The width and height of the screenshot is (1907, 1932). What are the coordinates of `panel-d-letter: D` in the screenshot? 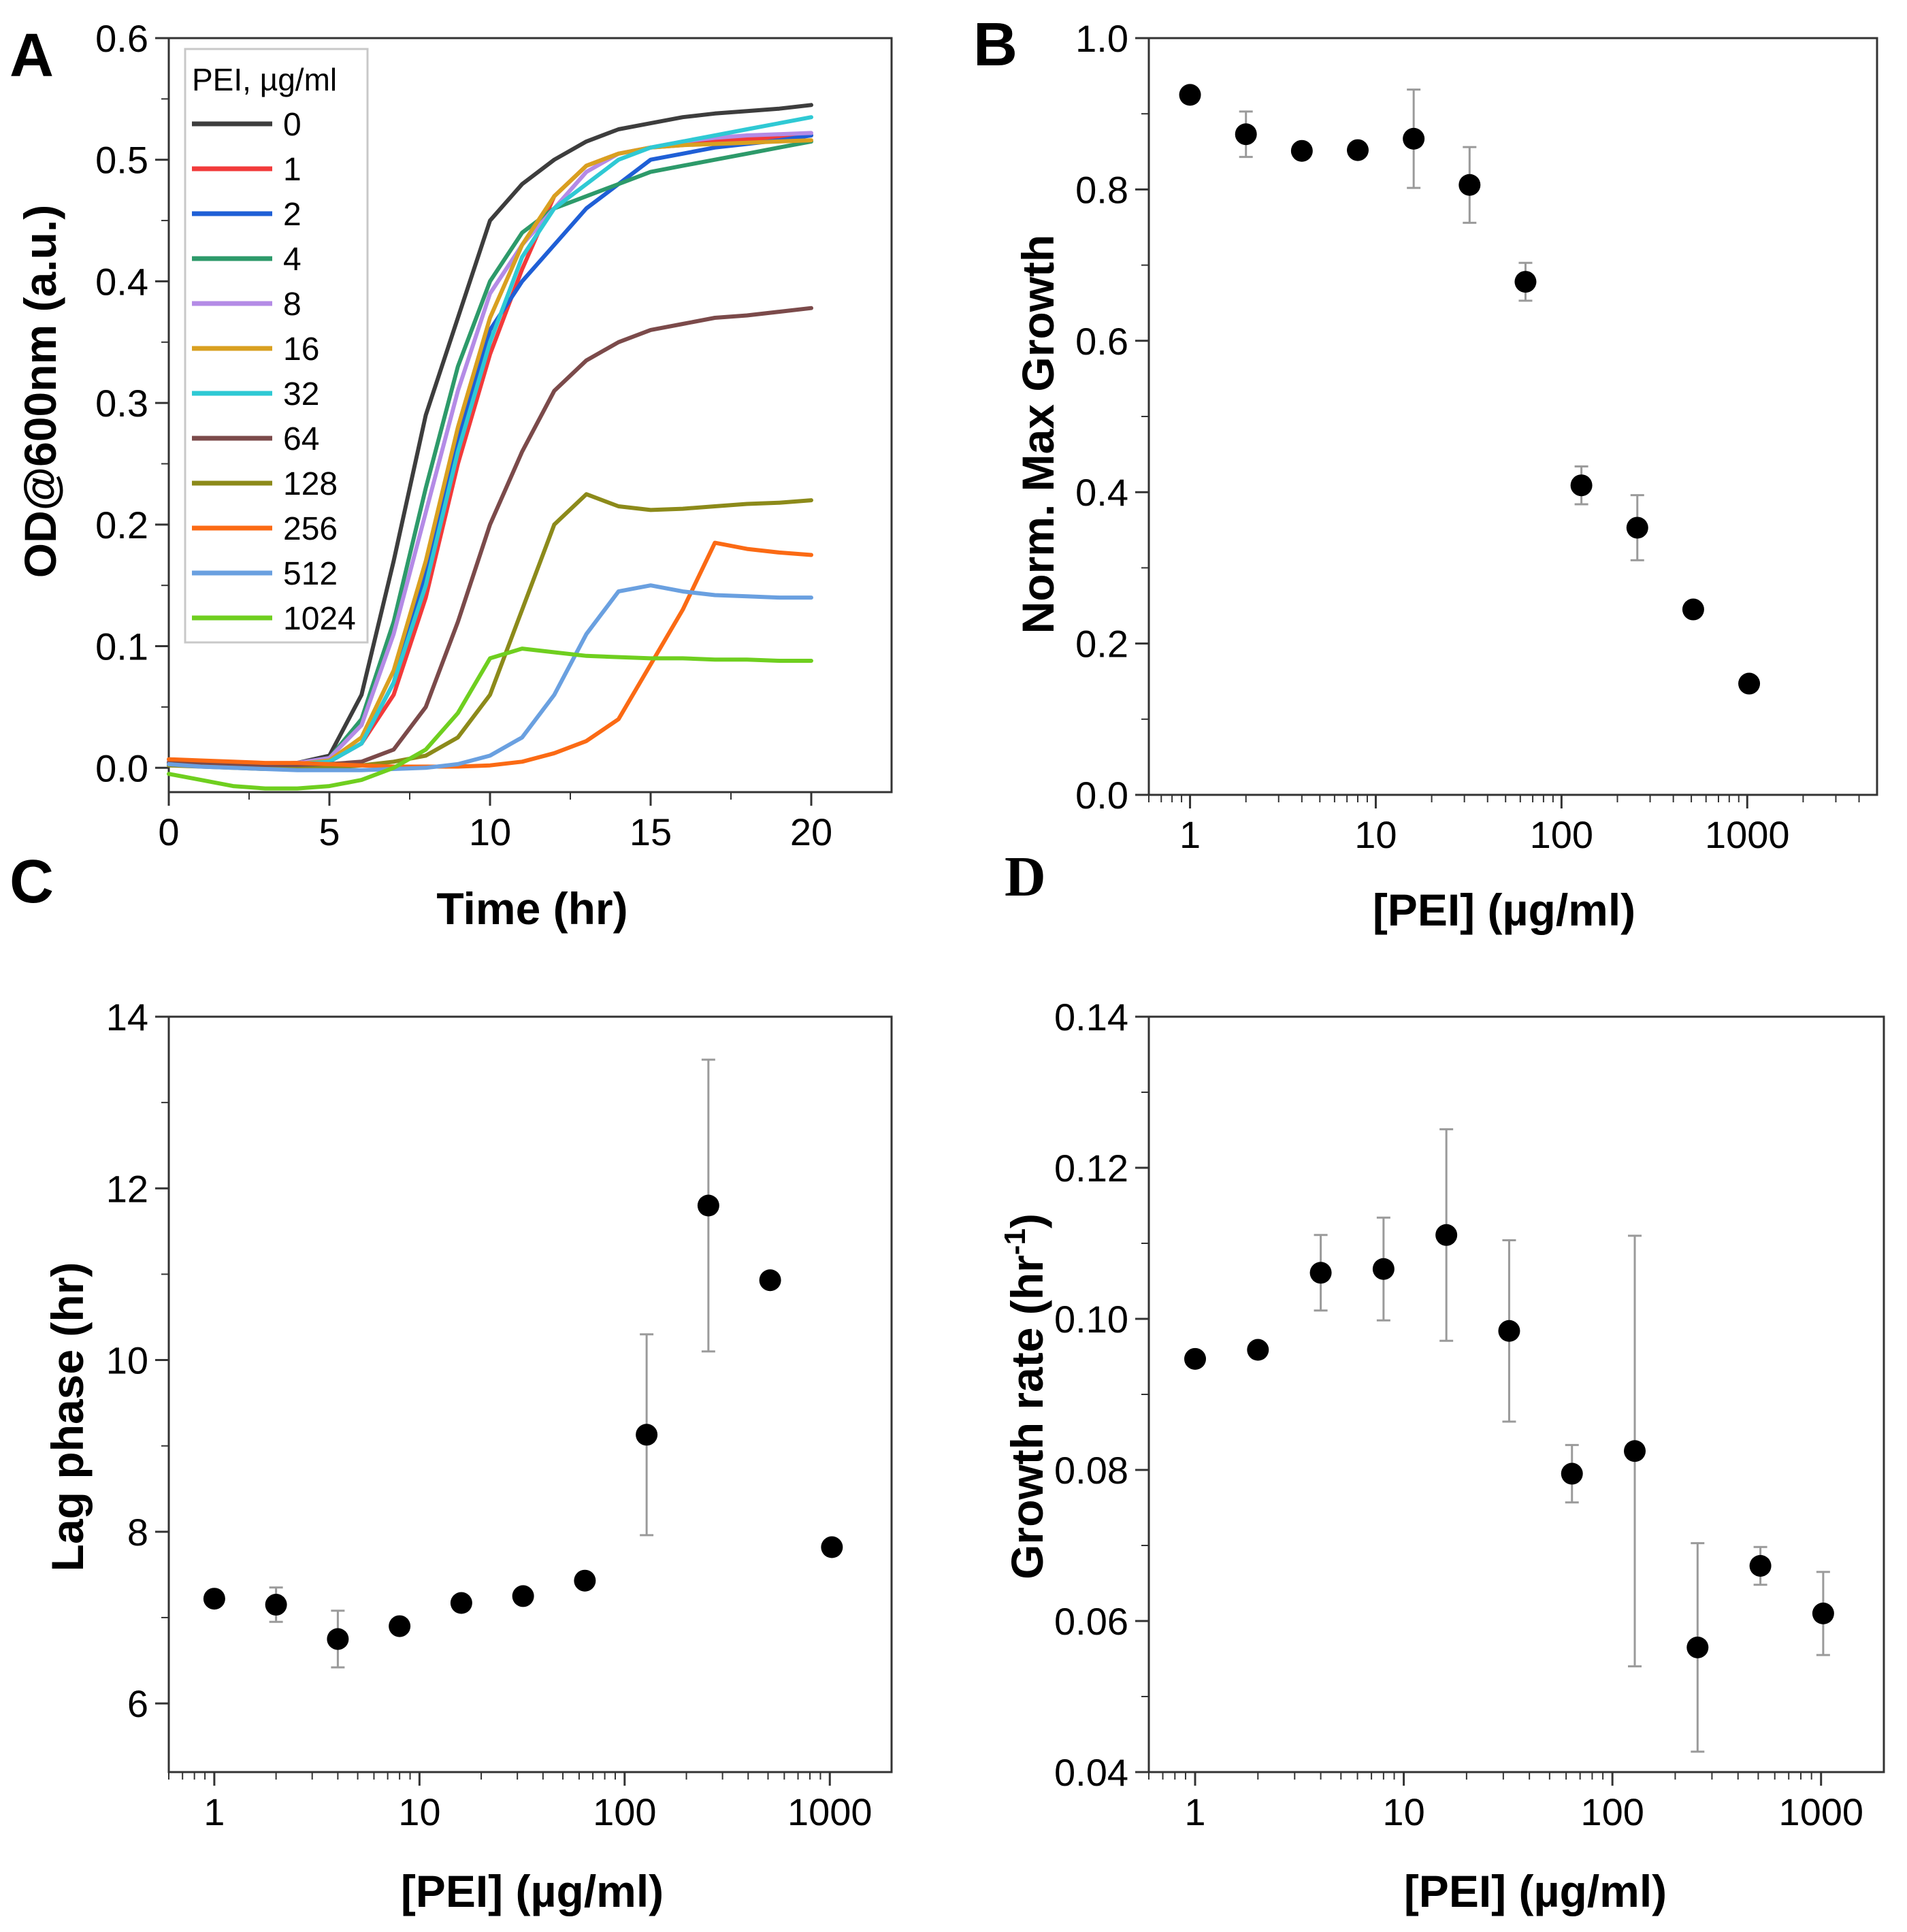 It's located at (1025, 876).